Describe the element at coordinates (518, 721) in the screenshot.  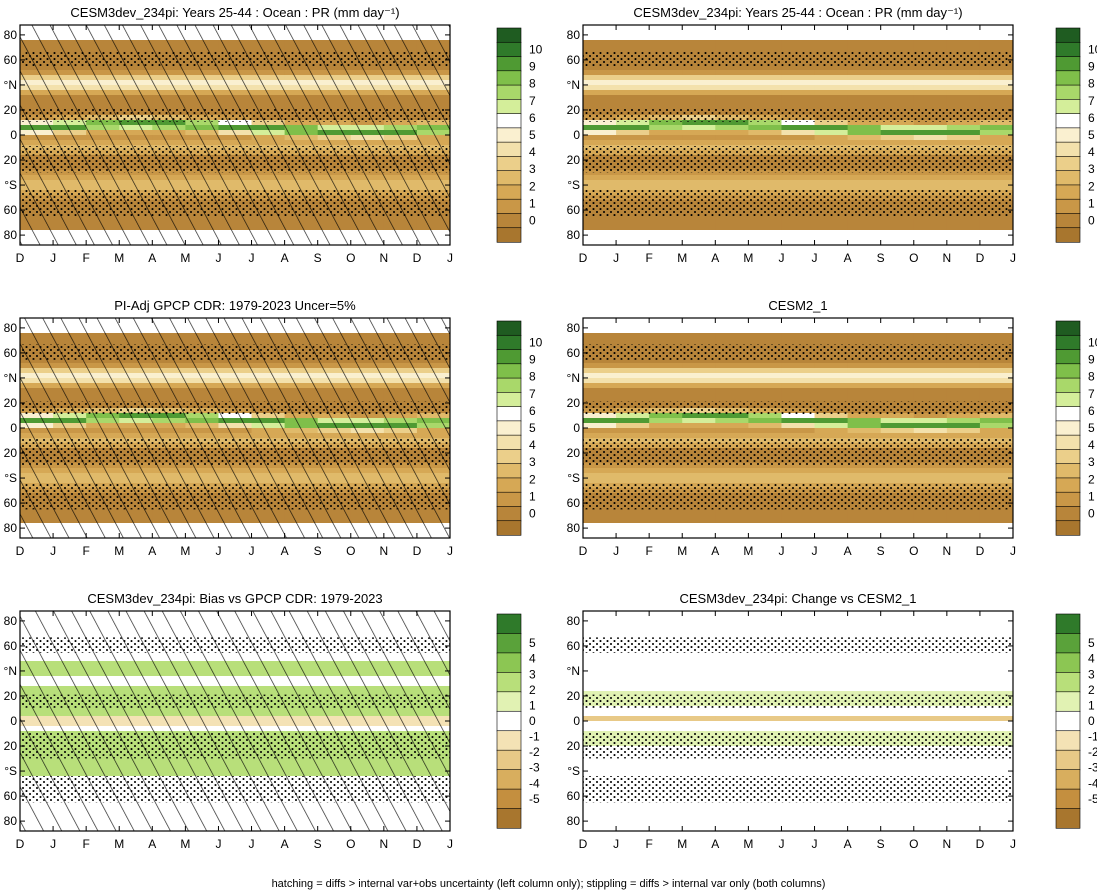
I see `colorbar: 5 43 21 0 -1-2 -3-4 -5` at that location.